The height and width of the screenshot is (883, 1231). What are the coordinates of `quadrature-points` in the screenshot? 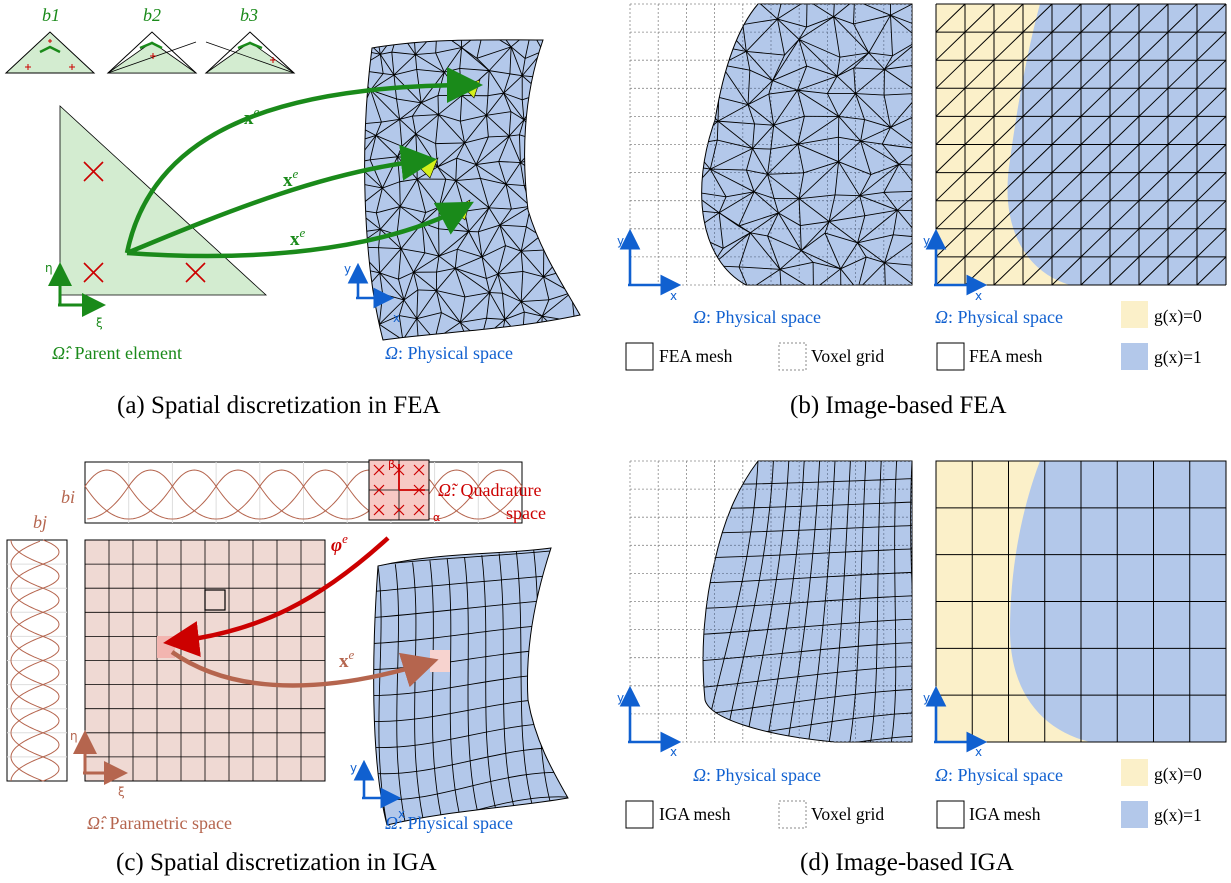 It's located at (144, 222).